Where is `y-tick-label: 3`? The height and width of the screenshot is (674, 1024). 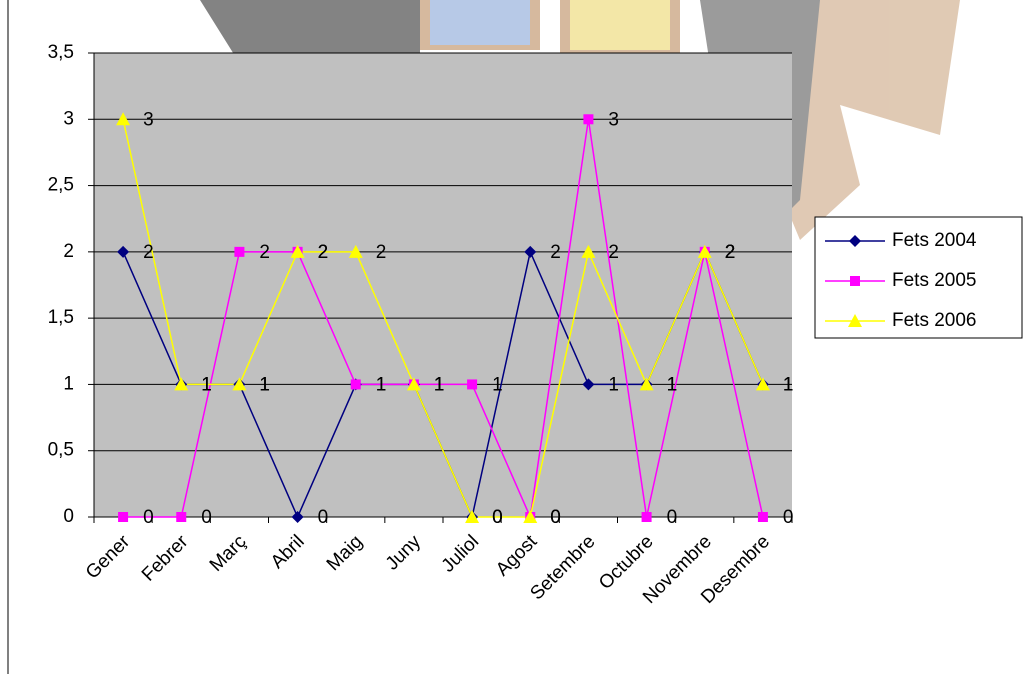
y-tick-label: 3 is located at coordinates (68, 118).